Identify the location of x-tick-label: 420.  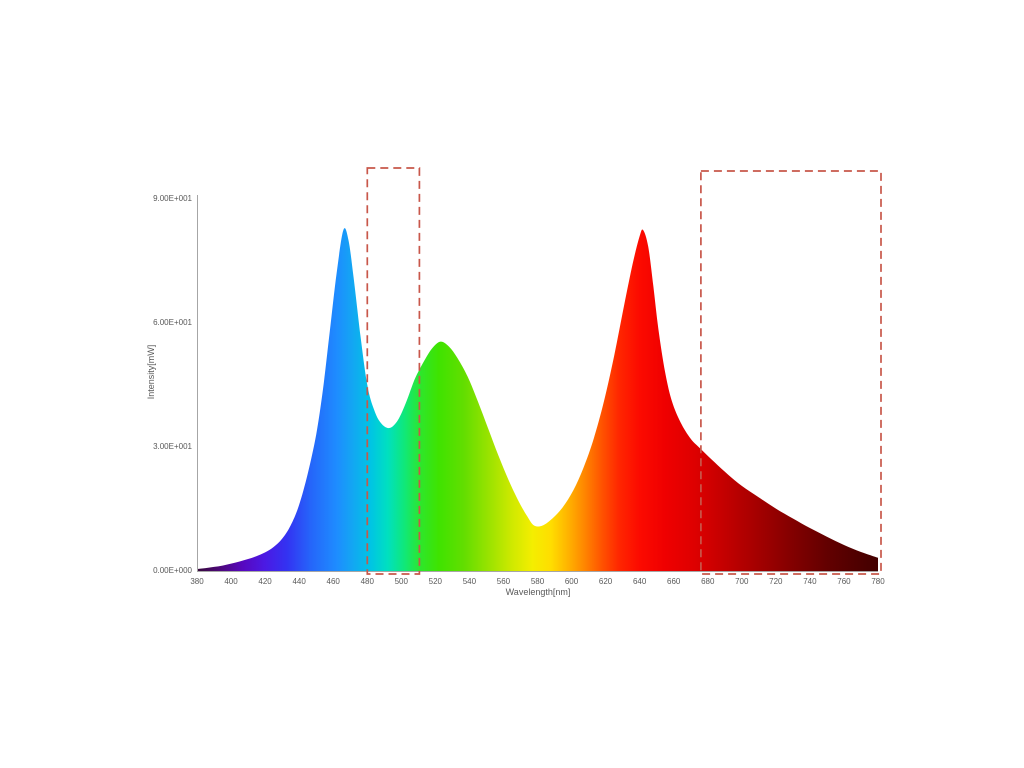
(265, 581).